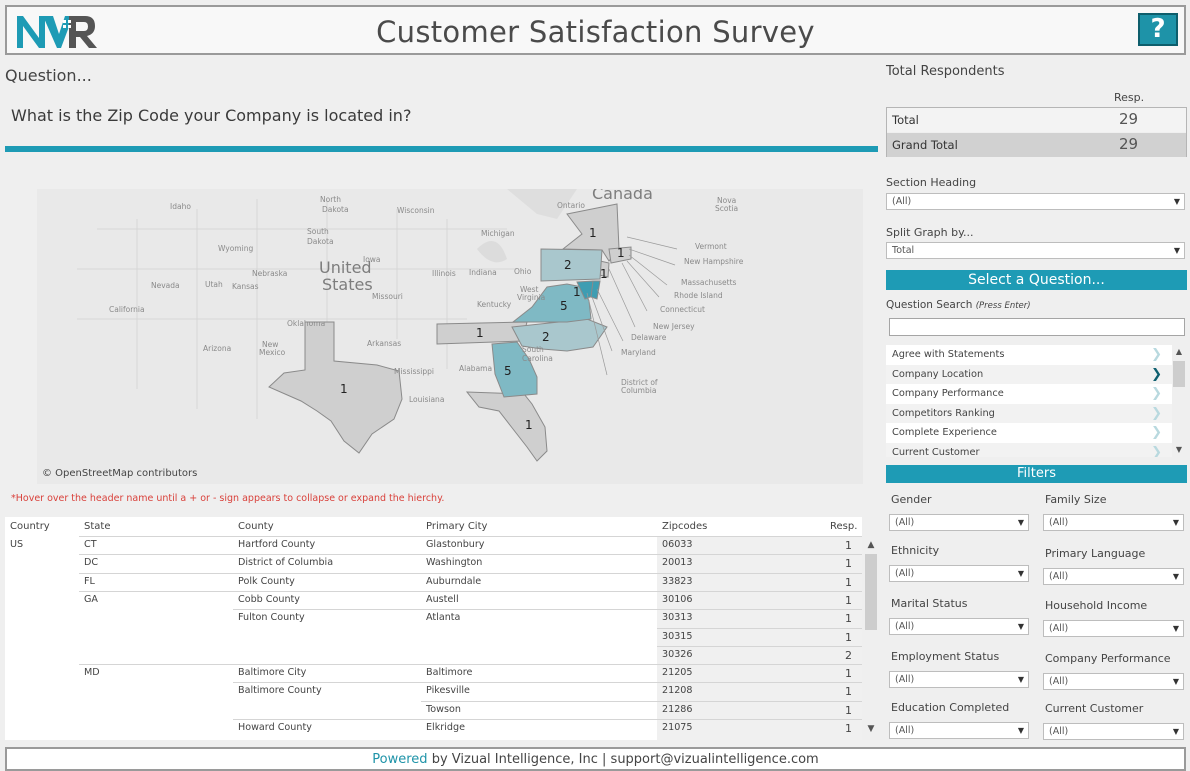 The width and height of the screenshot is (1190, 771). Describe the element at coordinates (677, 599) in the screenshot. I see `cell-zip: 30106` at that location.